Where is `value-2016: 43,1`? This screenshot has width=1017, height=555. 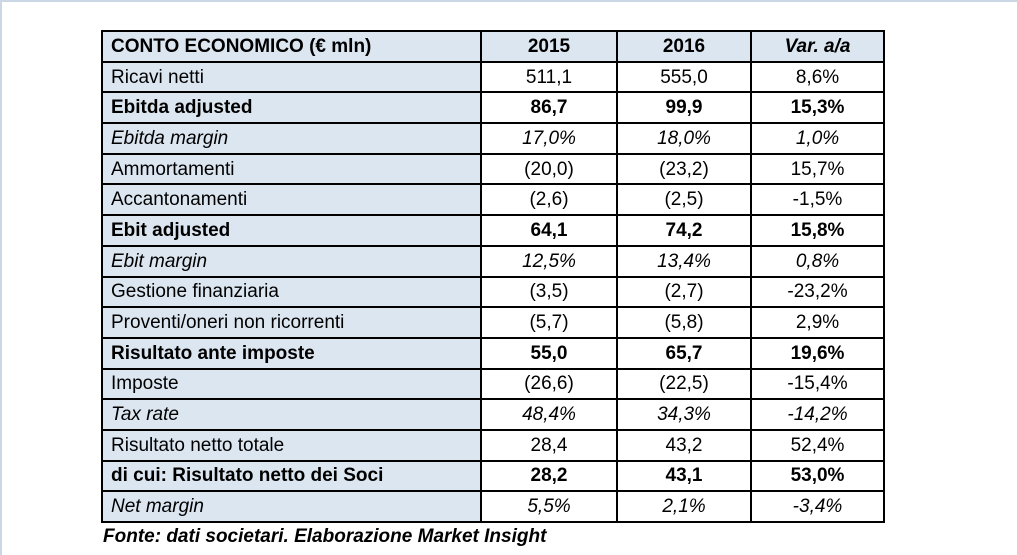 value-2016: 43,1 is located at coordinates (684, 476).